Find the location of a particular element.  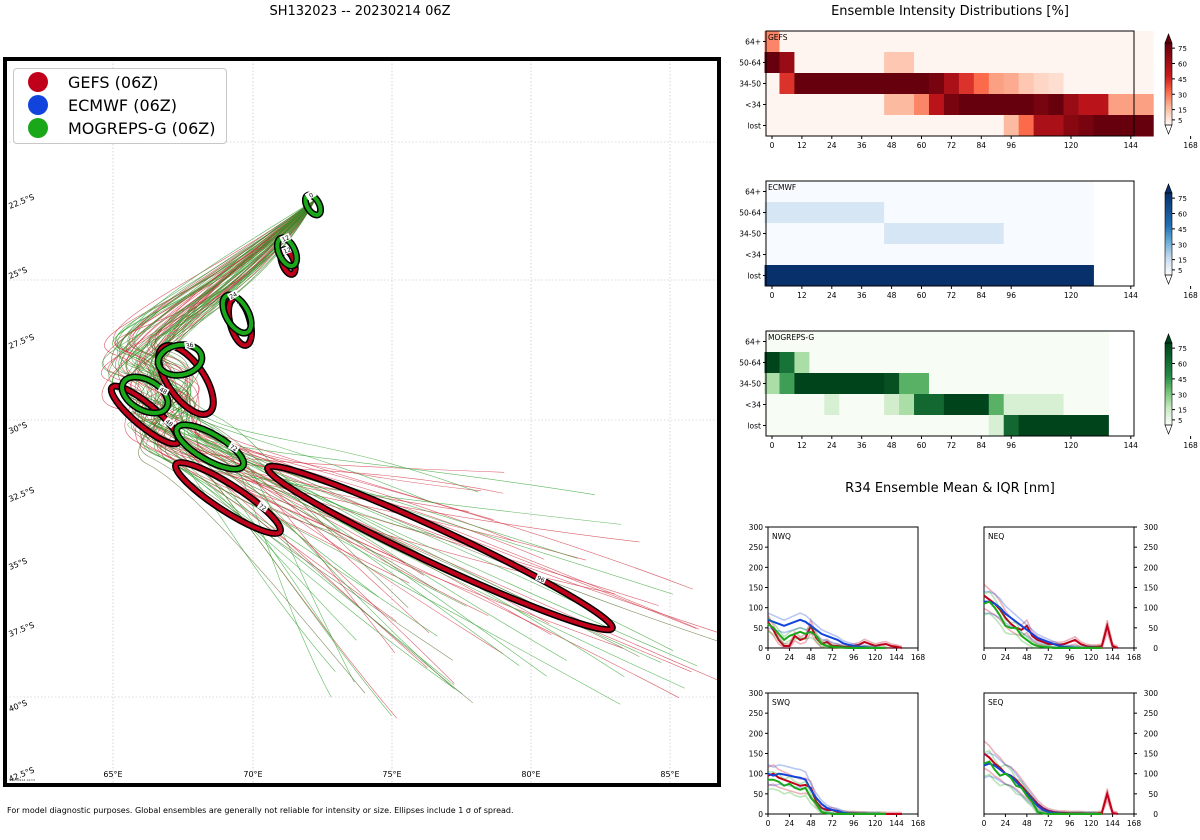

colorbar-tick-label: 60 is located at coordinates (1182, 215).